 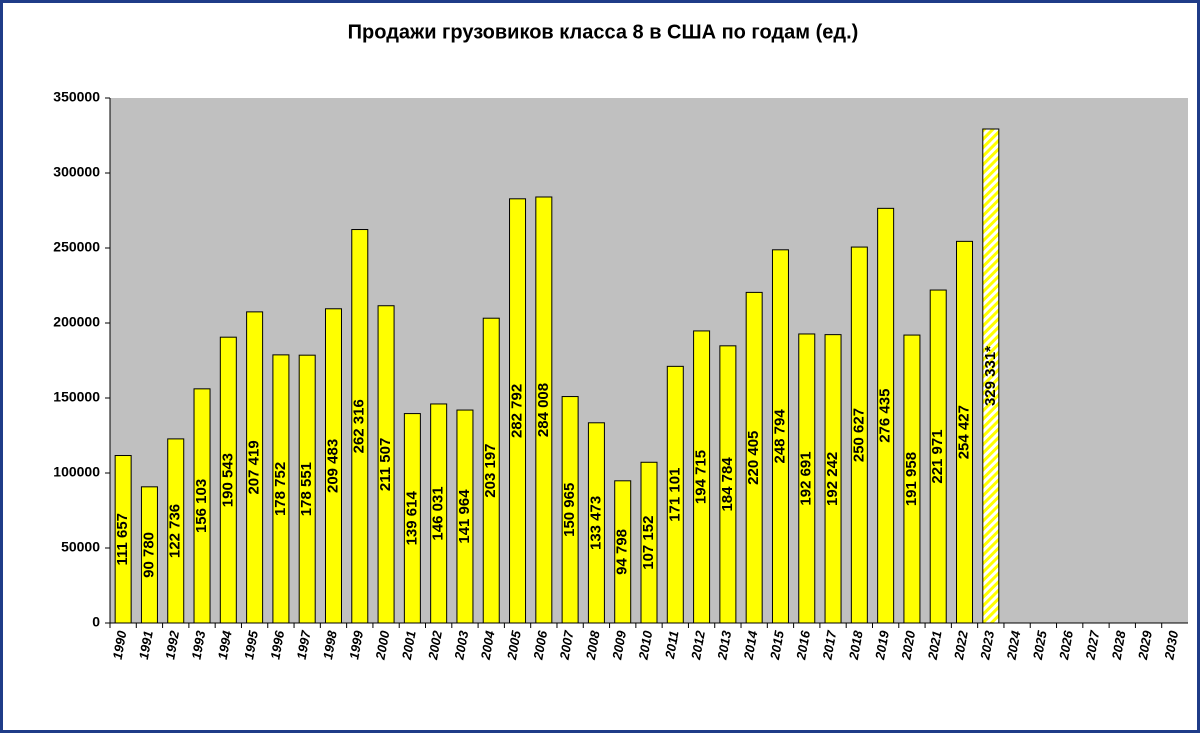 What do you see at coordinates (1066, 645) in the screenshot?
I see `x-tick-label: 2026` at bounding box center [1066, 645].